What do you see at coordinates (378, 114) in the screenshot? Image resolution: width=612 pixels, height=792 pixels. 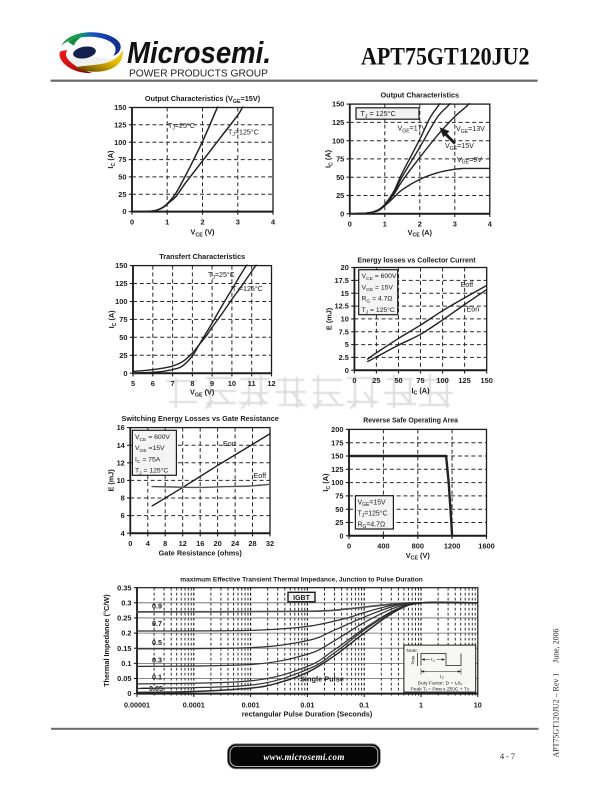 I see `svg-text: TJ​ = 125°C` at bounding box center [378, 114].